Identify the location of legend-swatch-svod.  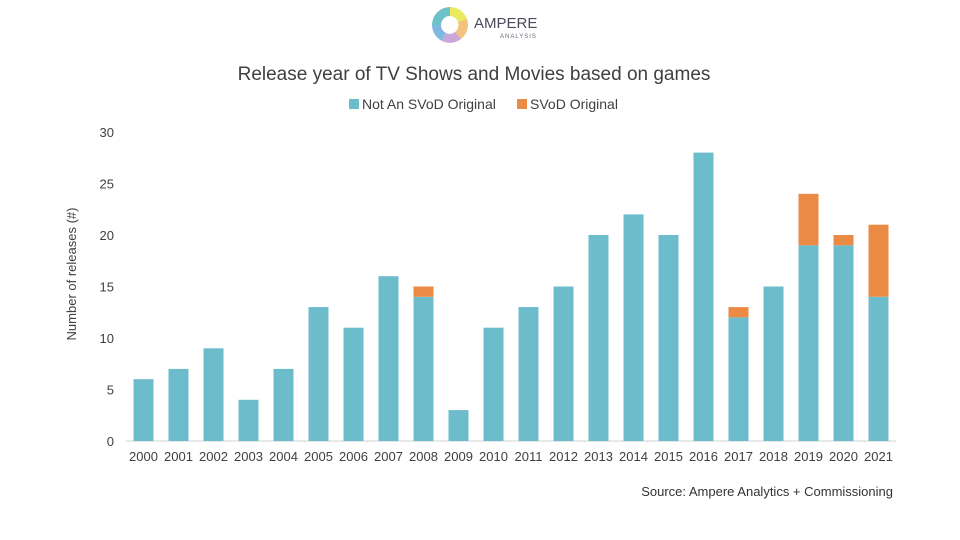
(522, 104).